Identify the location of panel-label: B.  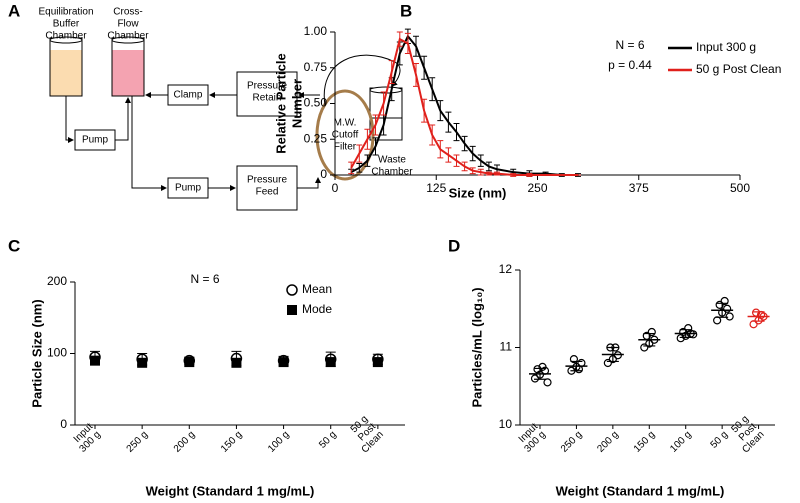
(406, 10).